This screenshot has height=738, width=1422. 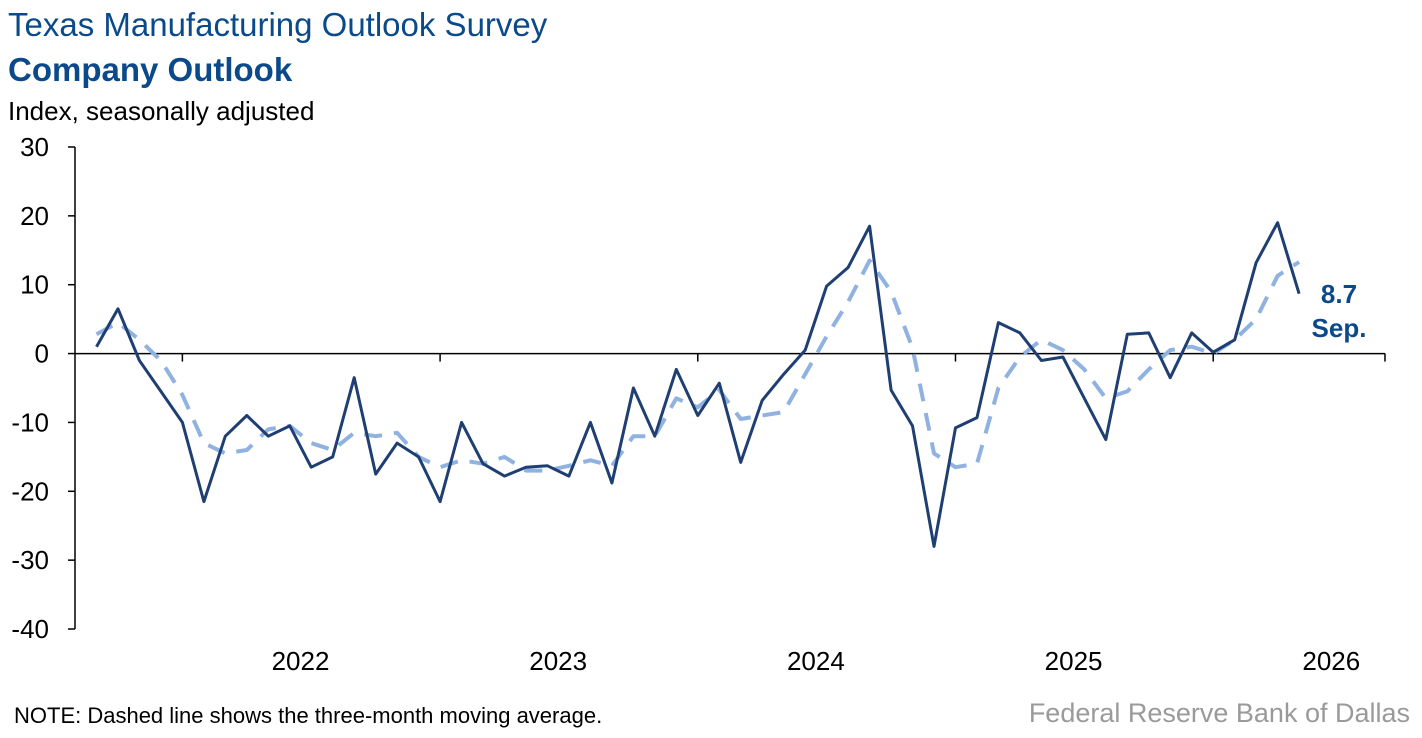 What do you see at coordinates (1219, 713) in the screenshot?
I see `source-credit: Federal Reserve Bank of Dallas` at bounding box center [1219, 713].